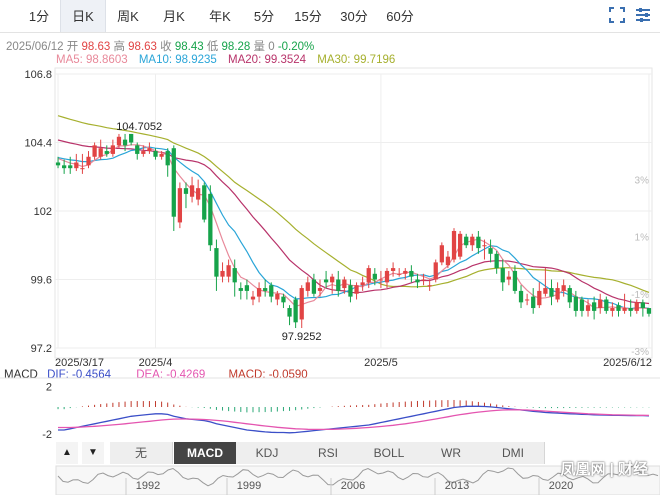  I want to click on settings-icon, so click(643, 15).